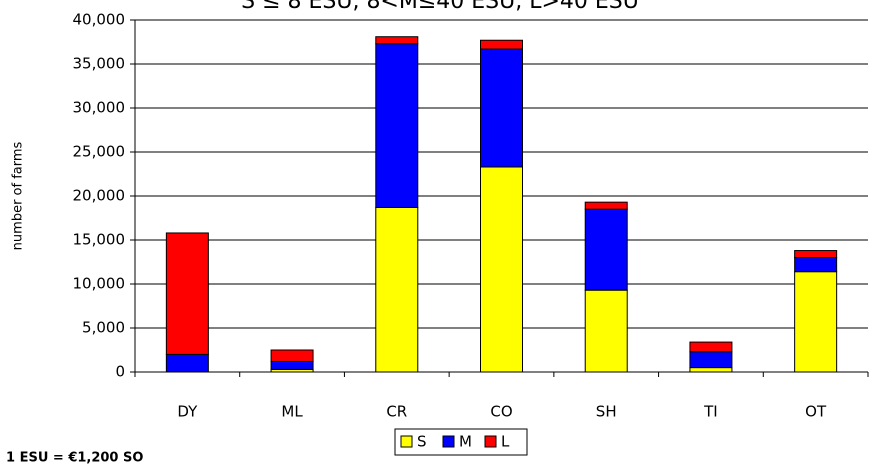 The height and width of the screenshot is (471, 870). What do you see at coordinates (501, 412) in the screenshot?
I see `x-tick-label: CO` at bounding box center [501, 412].